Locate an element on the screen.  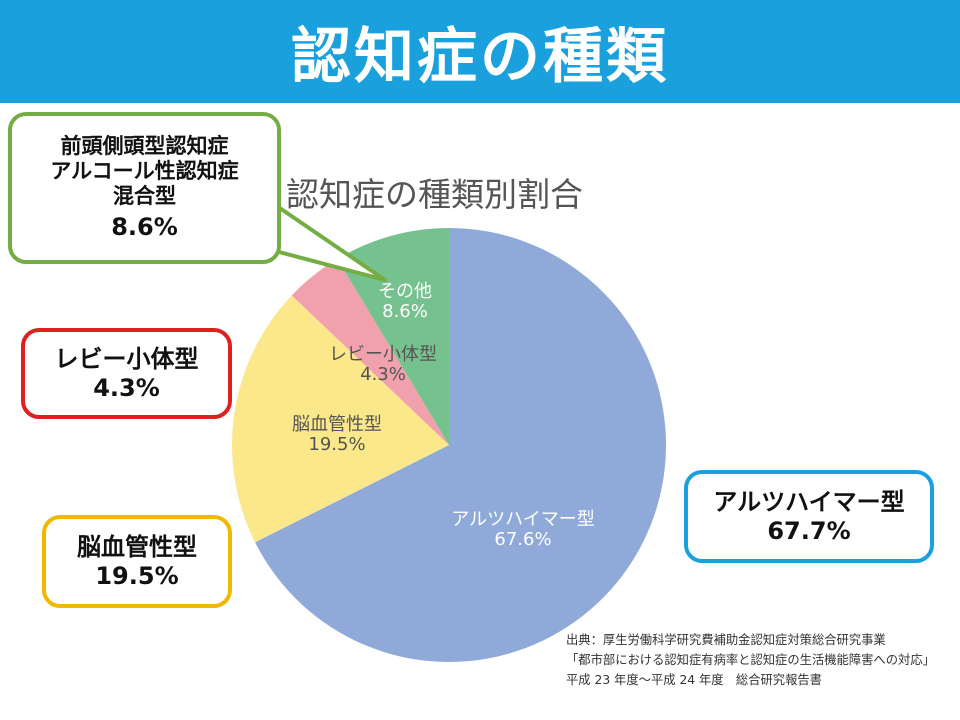
callout-lewy: レビー小体型 4.3% is located at coordinates (126, 373).